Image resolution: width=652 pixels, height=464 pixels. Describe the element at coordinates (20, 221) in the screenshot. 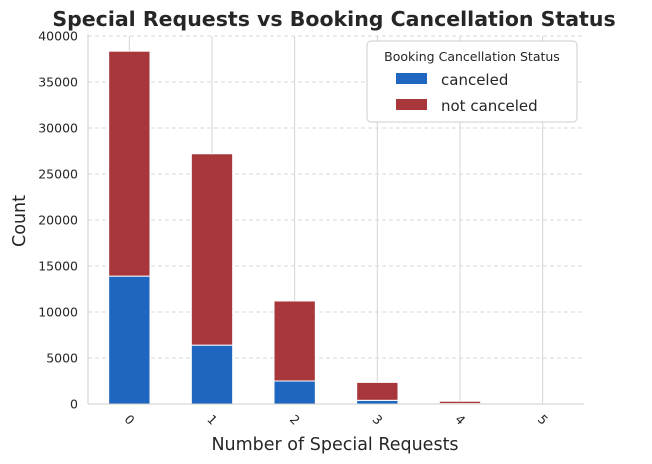

I see `y-axis-label: Count` at that location.